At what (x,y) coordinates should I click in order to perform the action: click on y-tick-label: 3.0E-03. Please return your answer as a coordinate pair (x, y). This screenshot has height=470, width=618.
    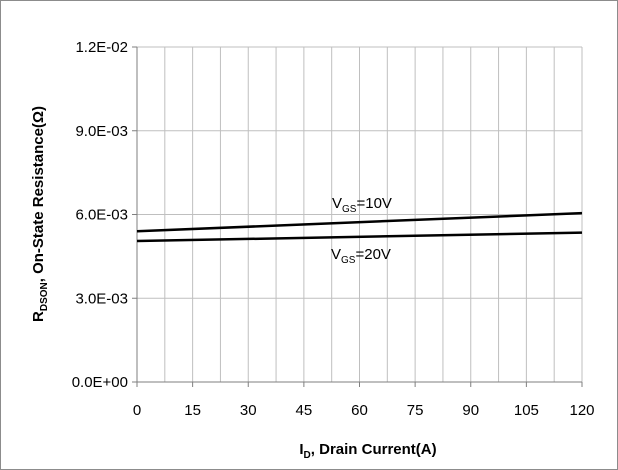
    Looking at the image, I should click on (101, 298).